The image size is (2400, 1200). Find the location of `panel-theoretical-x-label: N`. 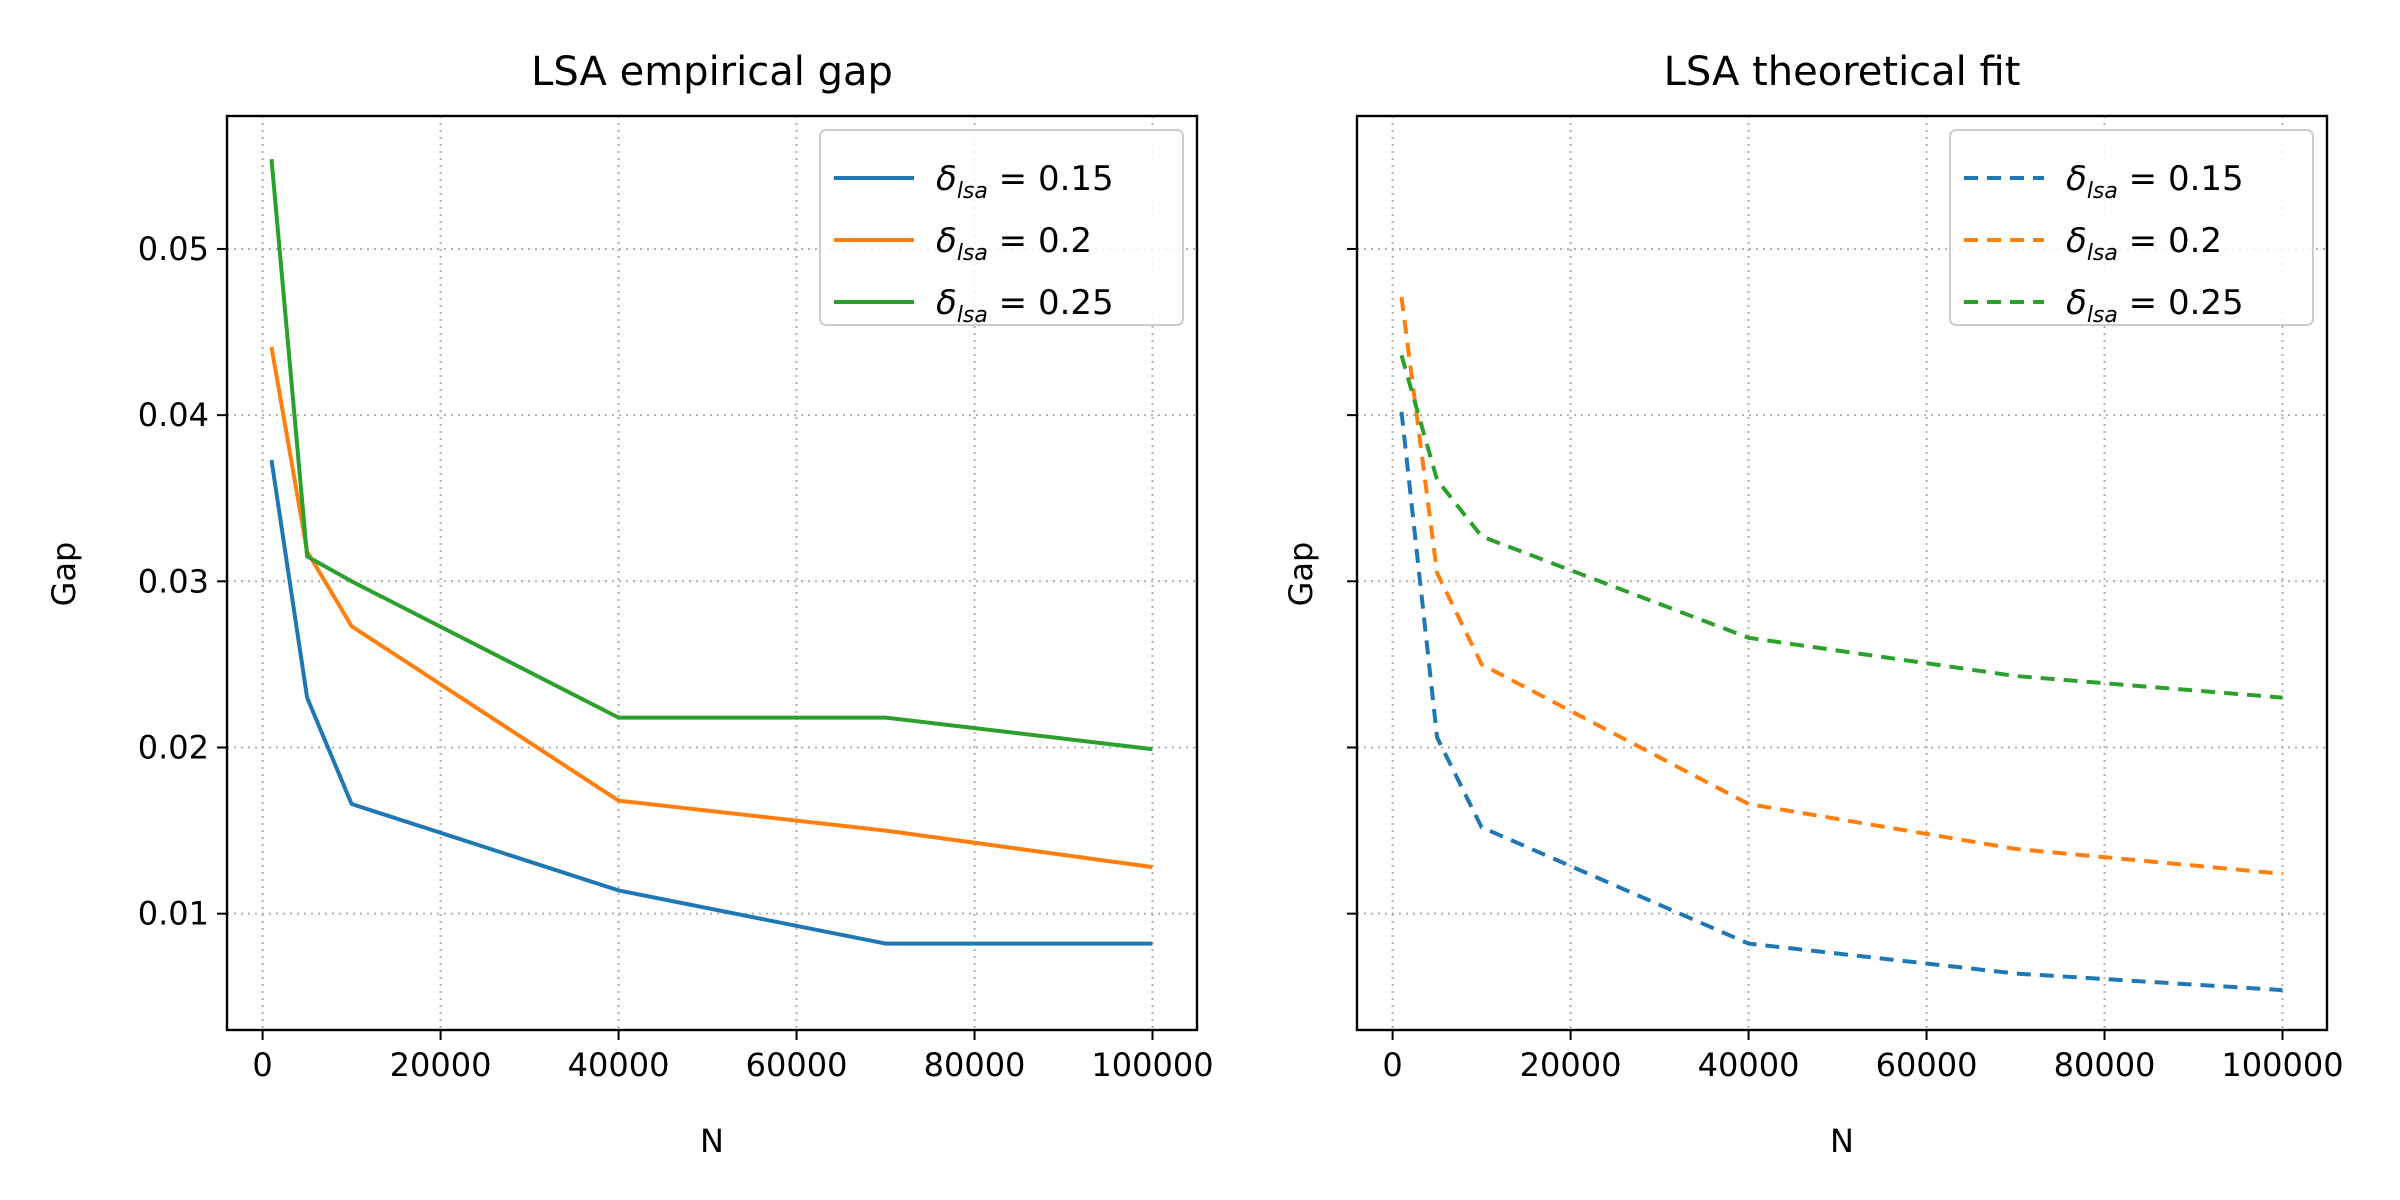

panel-theoretical-x-label: N is located at coordinates (1842, 1141).